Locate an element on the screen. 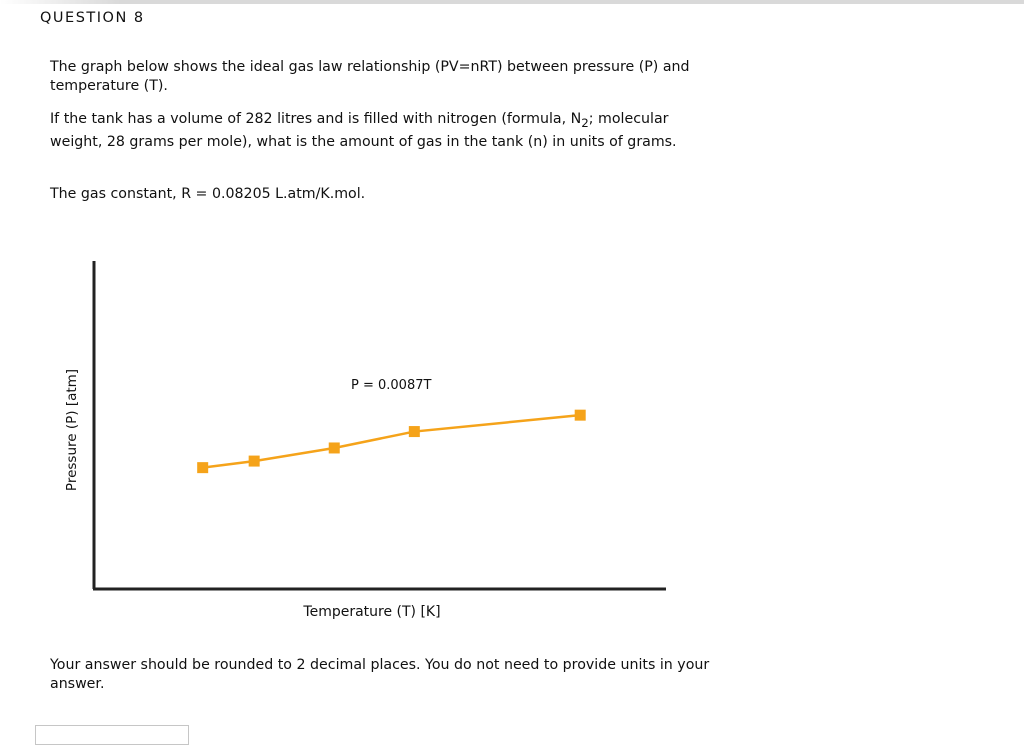 This screenshot has height=756, width=1024. series-layer is located at coordinates (391, 441).